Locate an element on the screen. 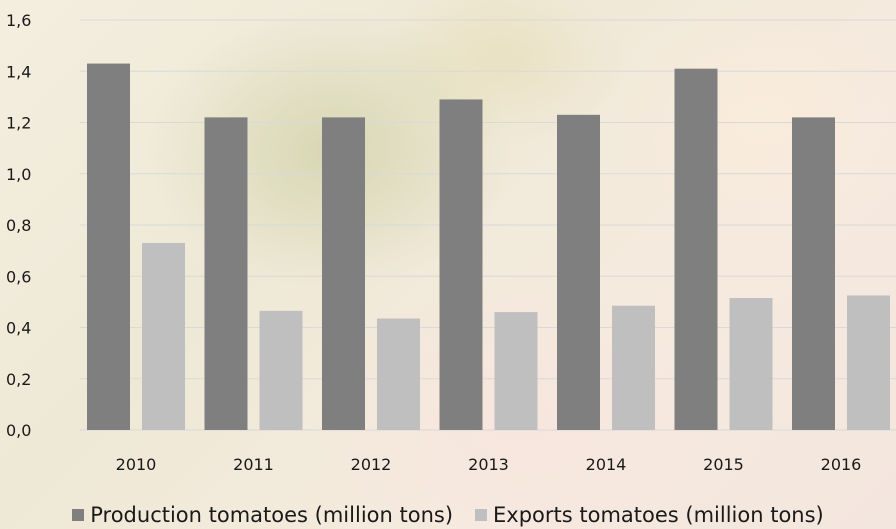 This screenshot has width=896, height=529. bar-exports-2012 is located at coordinates (398, 374).